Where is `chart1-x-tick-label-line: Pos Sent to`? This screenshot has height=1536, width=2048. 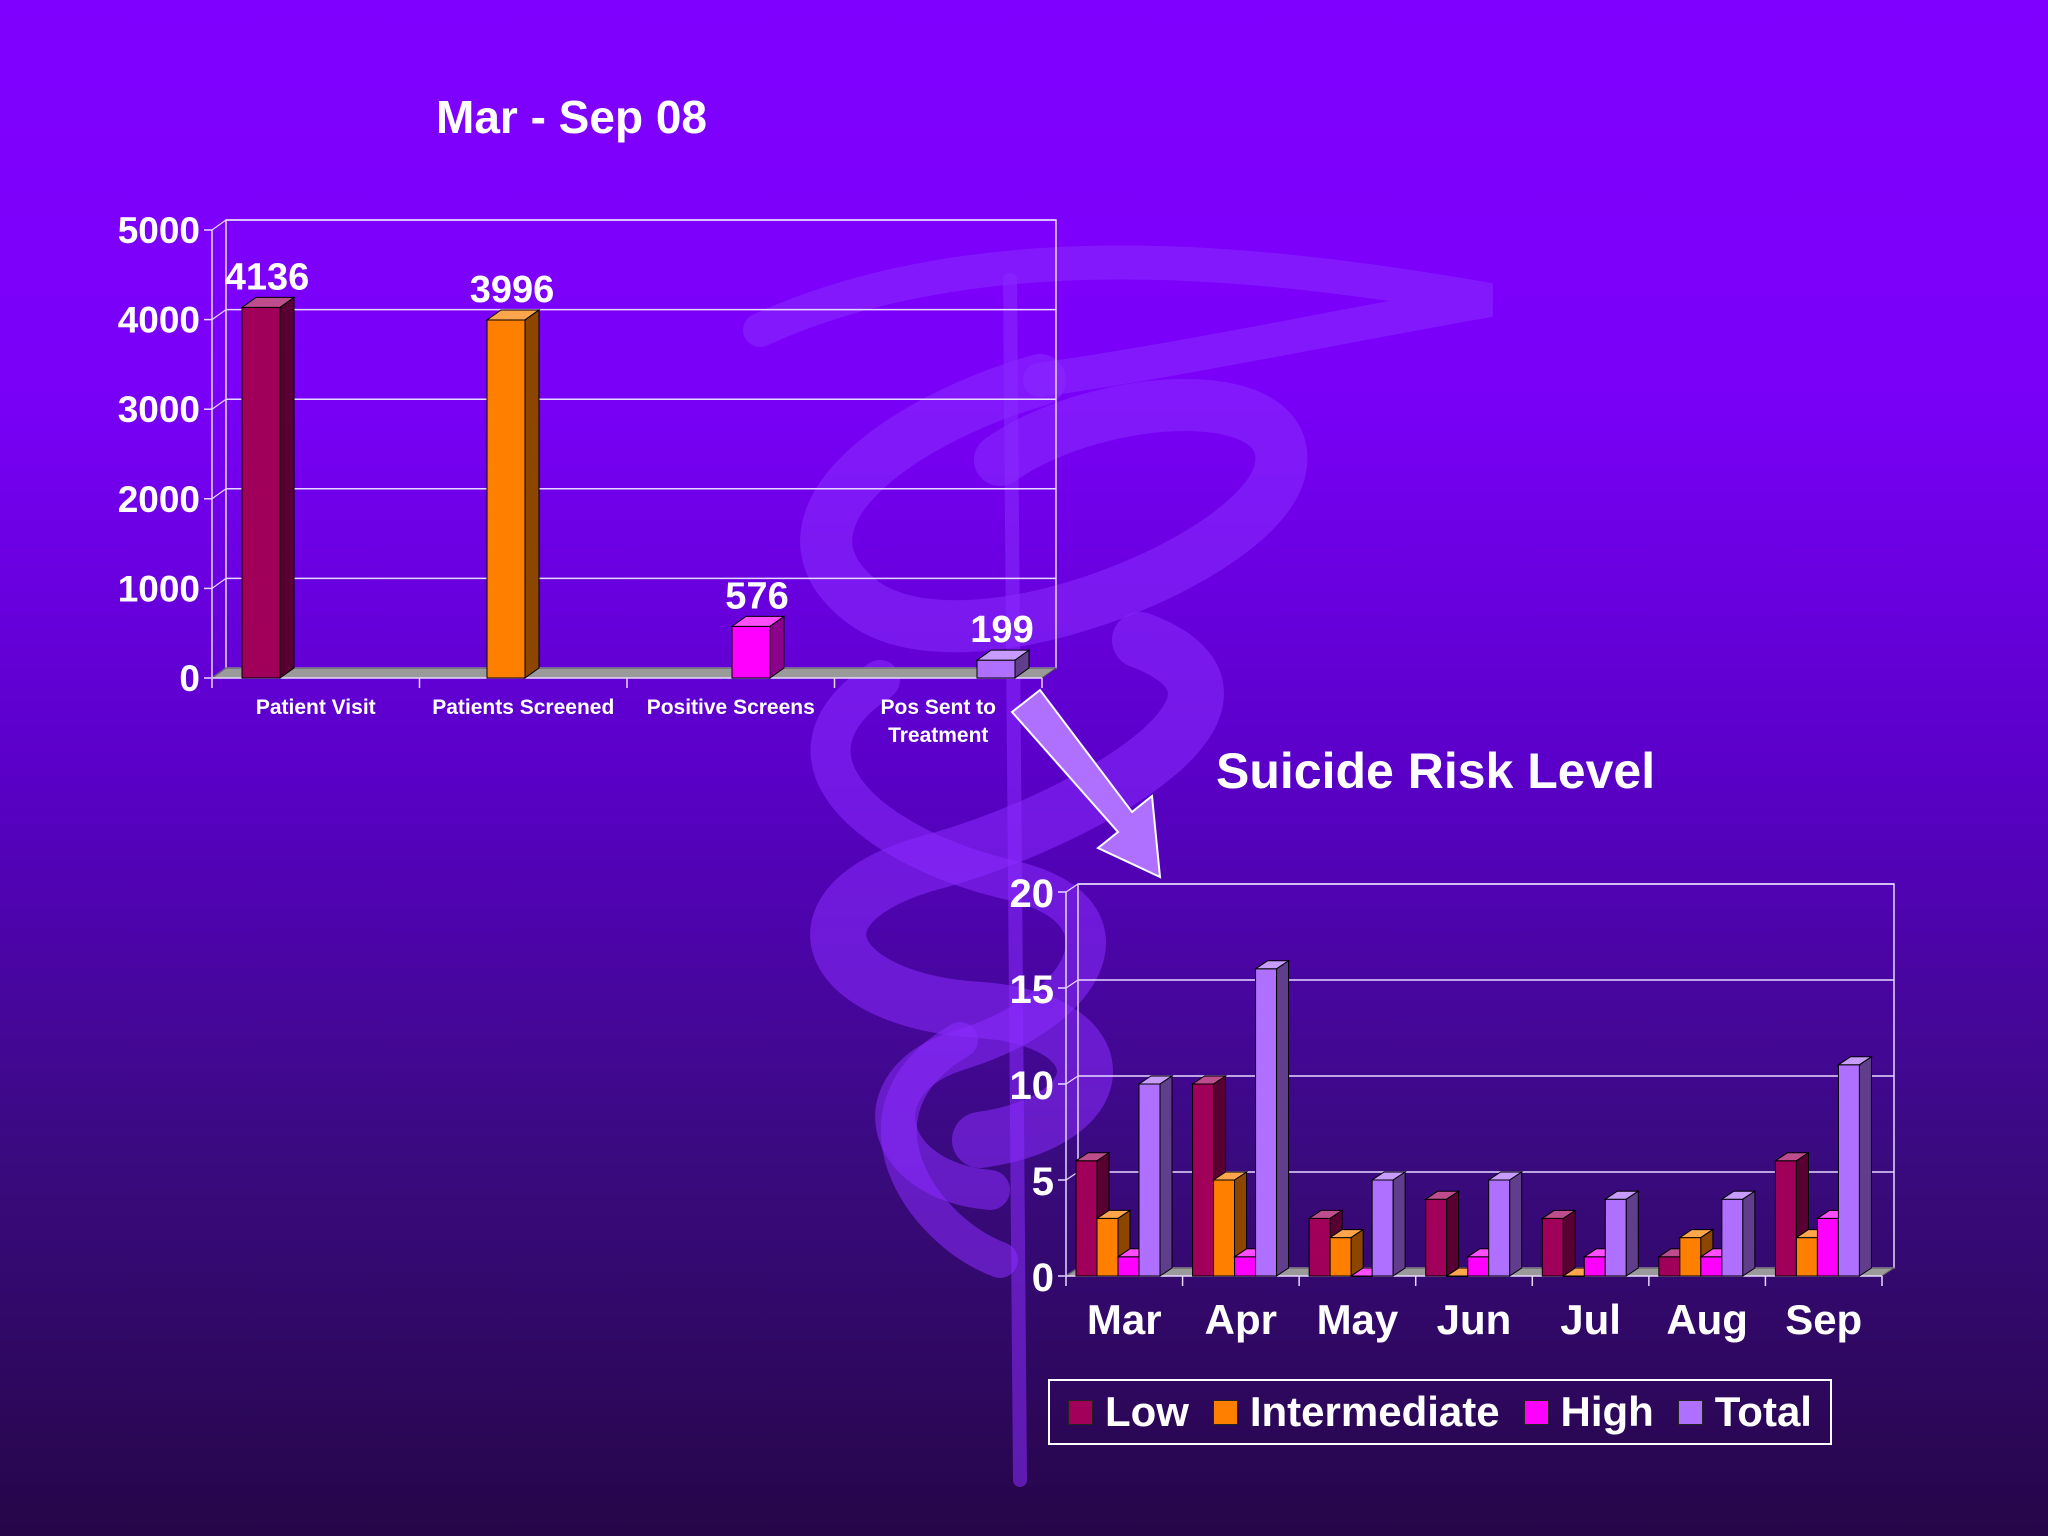 chart1-x-tick-label-line: Pos Sent to is located at coordinates (938, 707).